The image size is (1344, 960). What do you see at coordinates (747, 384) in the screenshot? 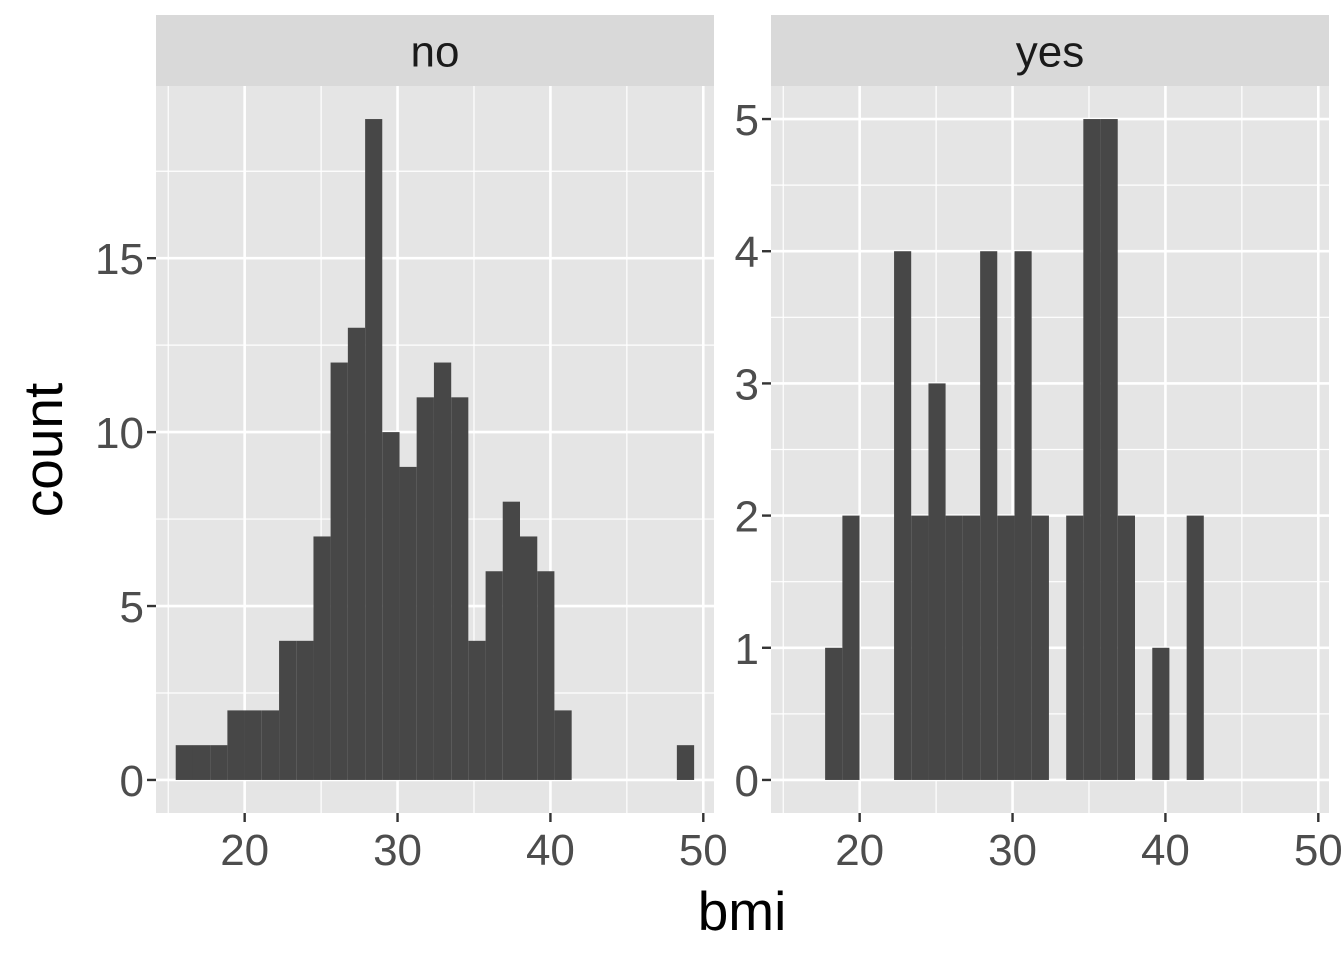
I see `y-tick-label: 3` at bounding box center [747, 384].